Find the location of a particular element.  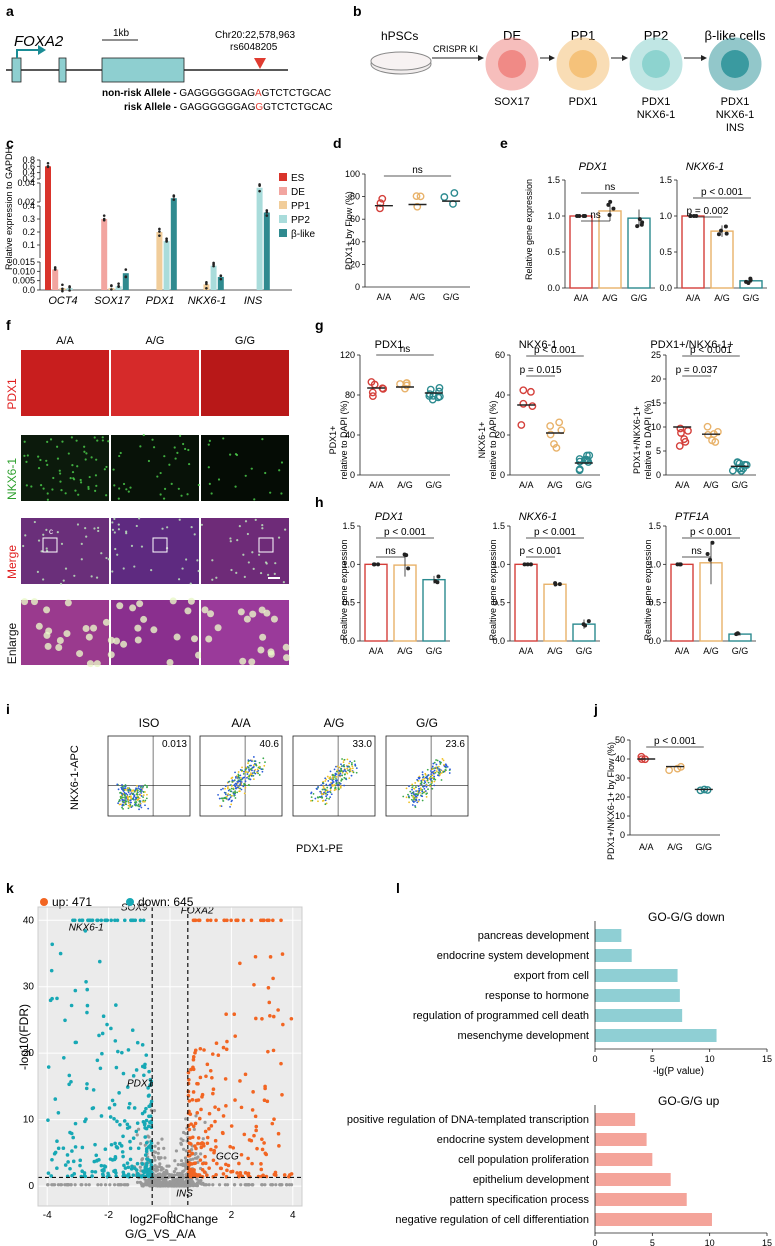

g3-point-A/G is located at coordinates (707, 426).